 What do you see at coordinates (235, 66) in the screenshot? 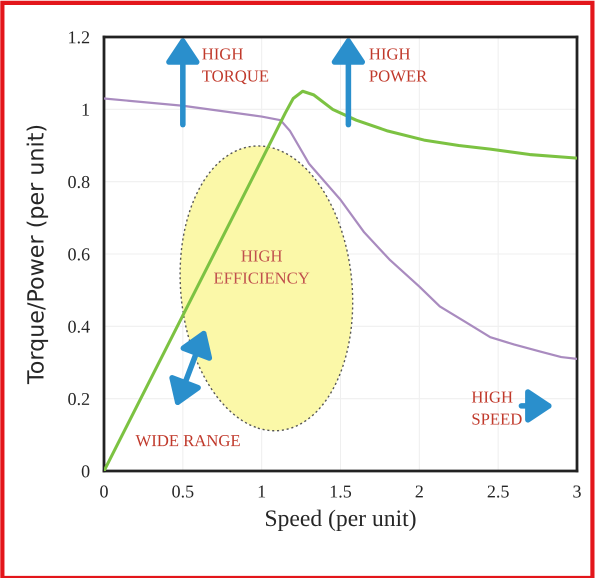
I see `annotation: HIGH TORQUE` at bounding box center [235, 66].